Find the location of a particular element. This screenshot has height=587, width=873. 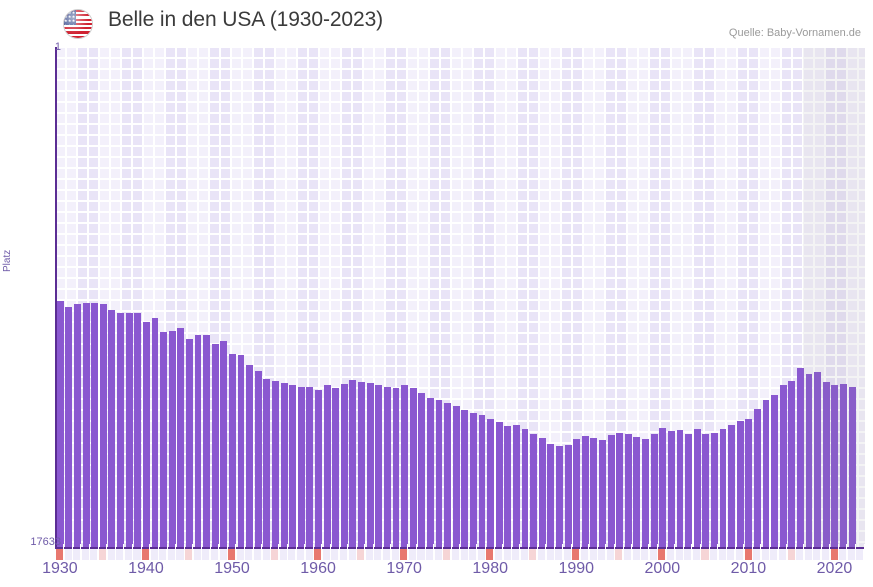

tick-cell-1995 is located at coordinates (619, 554).